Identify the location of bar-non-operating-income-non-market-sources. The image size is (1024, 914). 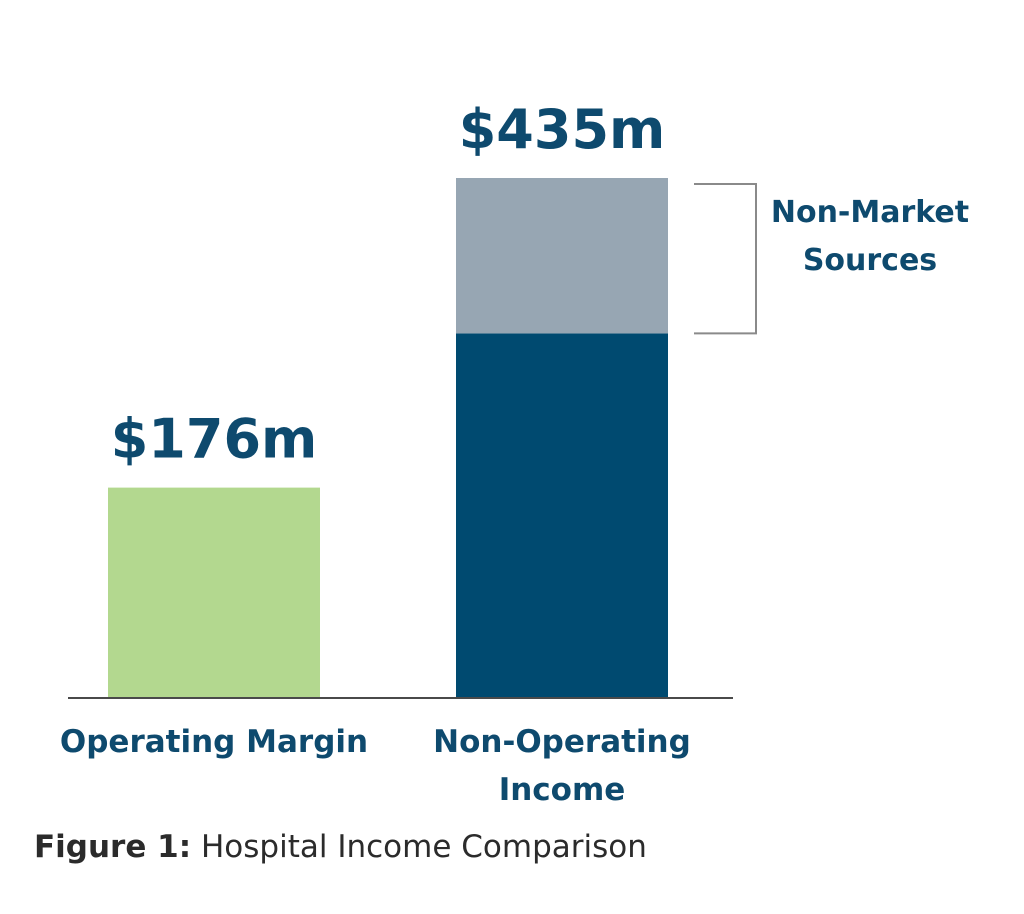
(562, 256).